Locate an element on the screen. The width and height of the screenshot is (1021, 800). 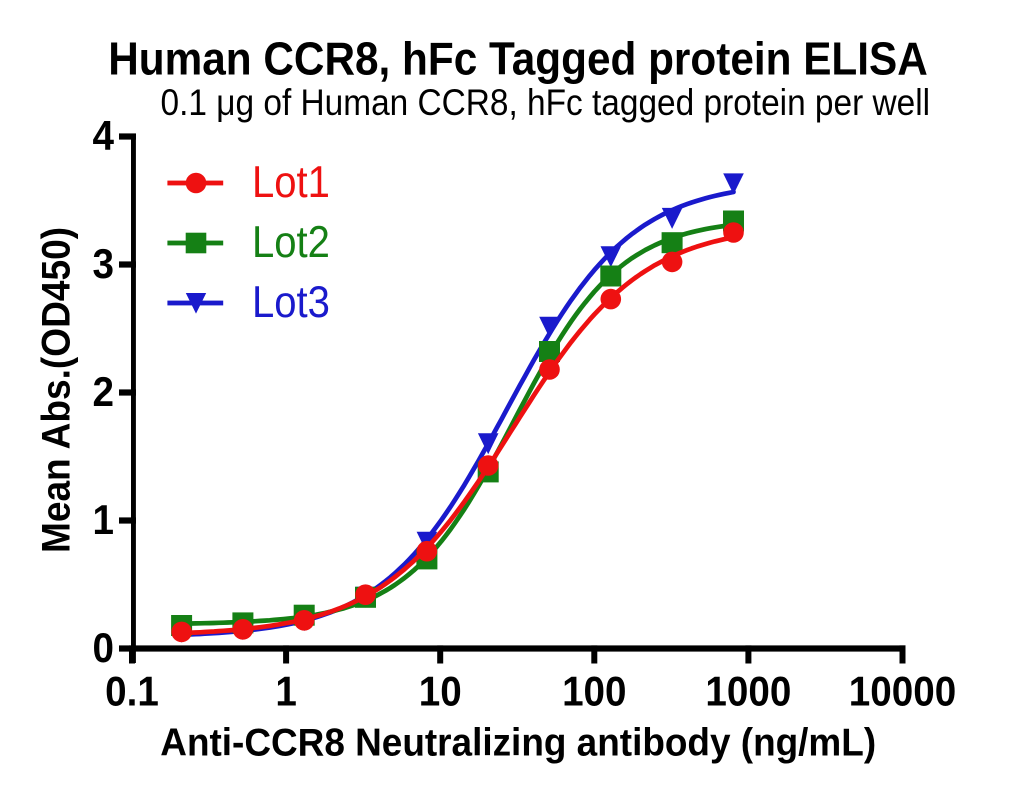
svg-text: 2 is located at coordinates (103, 391).